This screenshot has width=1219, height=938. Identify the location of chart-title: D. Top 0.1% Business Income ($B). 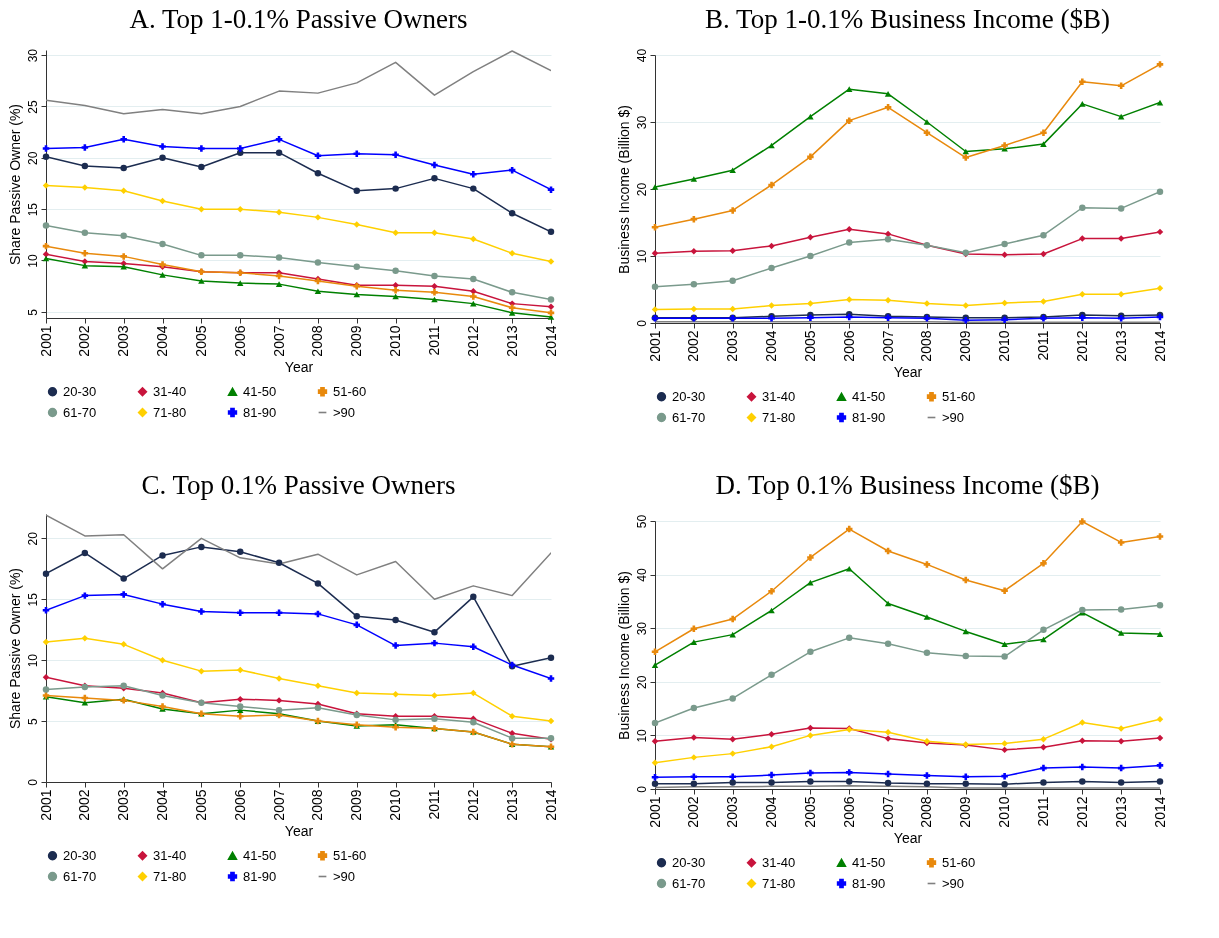
(907, 485).